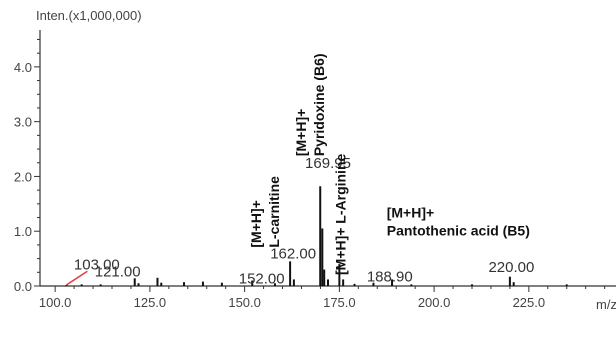 The width and height of the screenshot is (616, 347). Describe the element at coordinates (262, 278) in the screenshot. I see `peak-value-label: 152.00` at that location.